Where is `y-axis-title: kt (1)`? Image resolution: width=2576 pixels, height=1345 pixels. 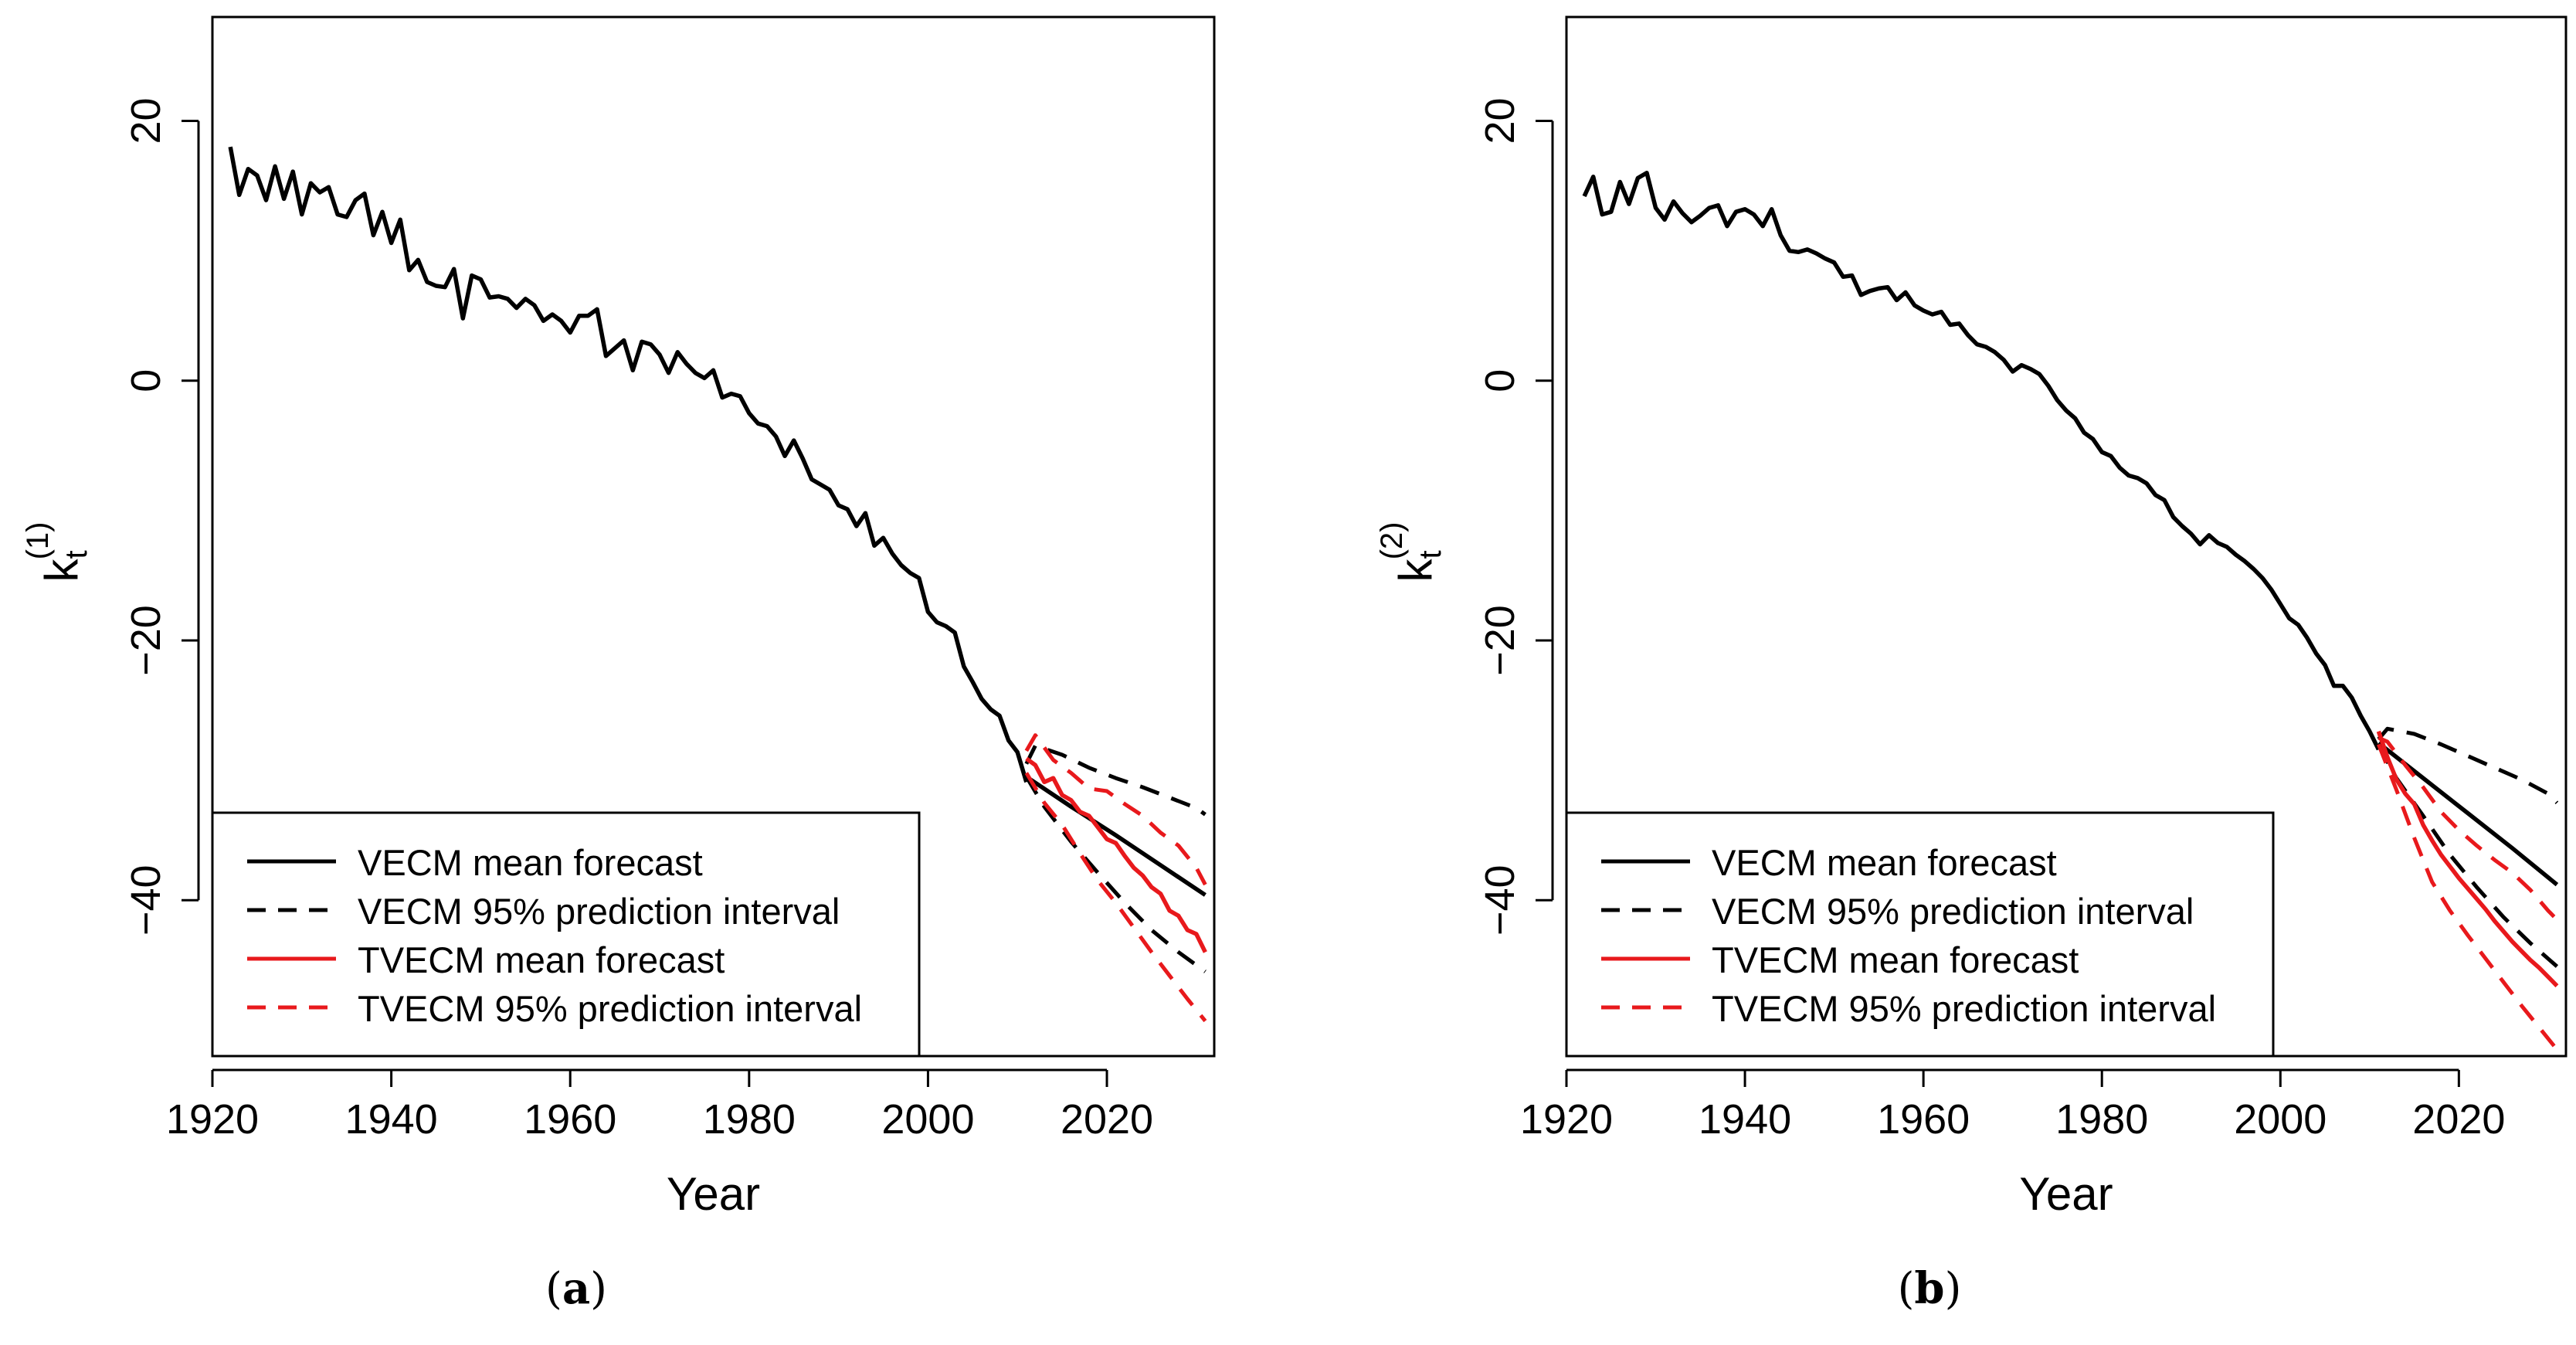
y-axis-title: kt (1) is located at coordinates (57, 551).